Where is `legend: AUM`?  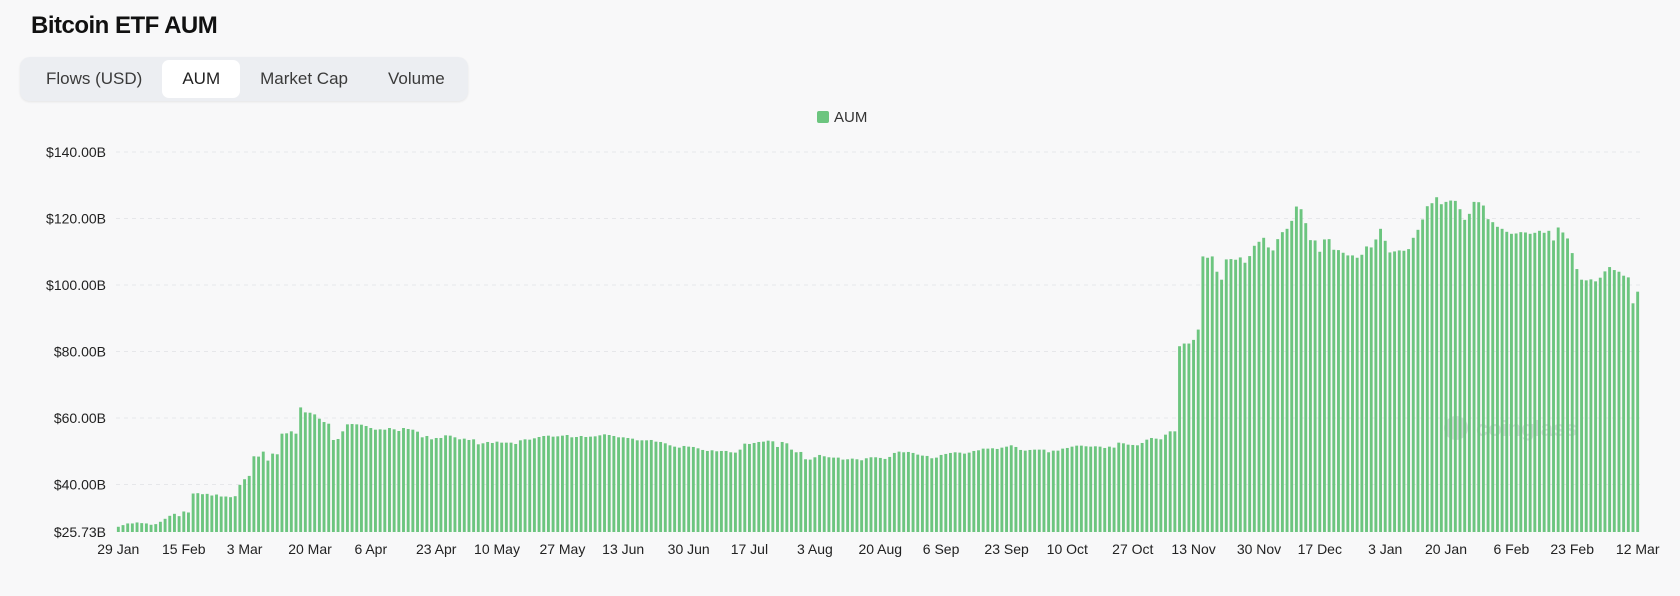
legend: AUM is located at coordinates (842, 117).